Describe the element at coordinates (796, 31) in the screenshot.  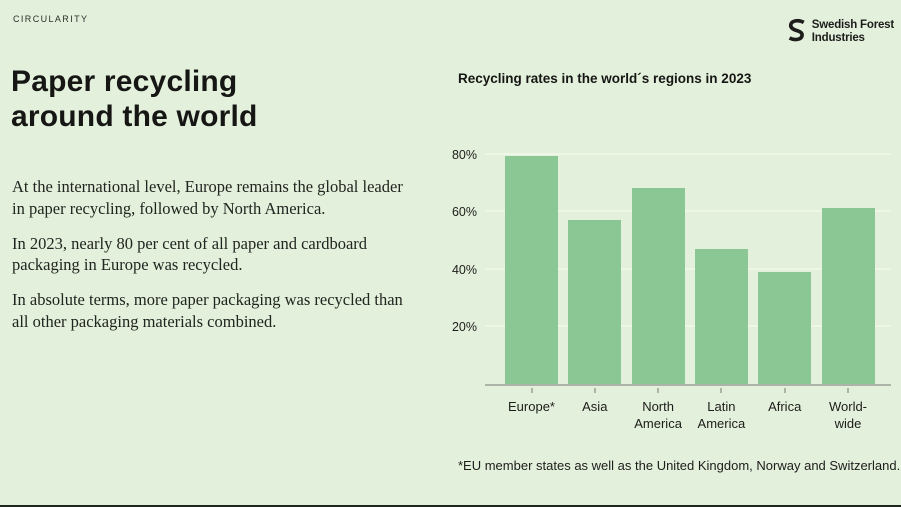
I see `s-swirl-logo-icon` at that location.